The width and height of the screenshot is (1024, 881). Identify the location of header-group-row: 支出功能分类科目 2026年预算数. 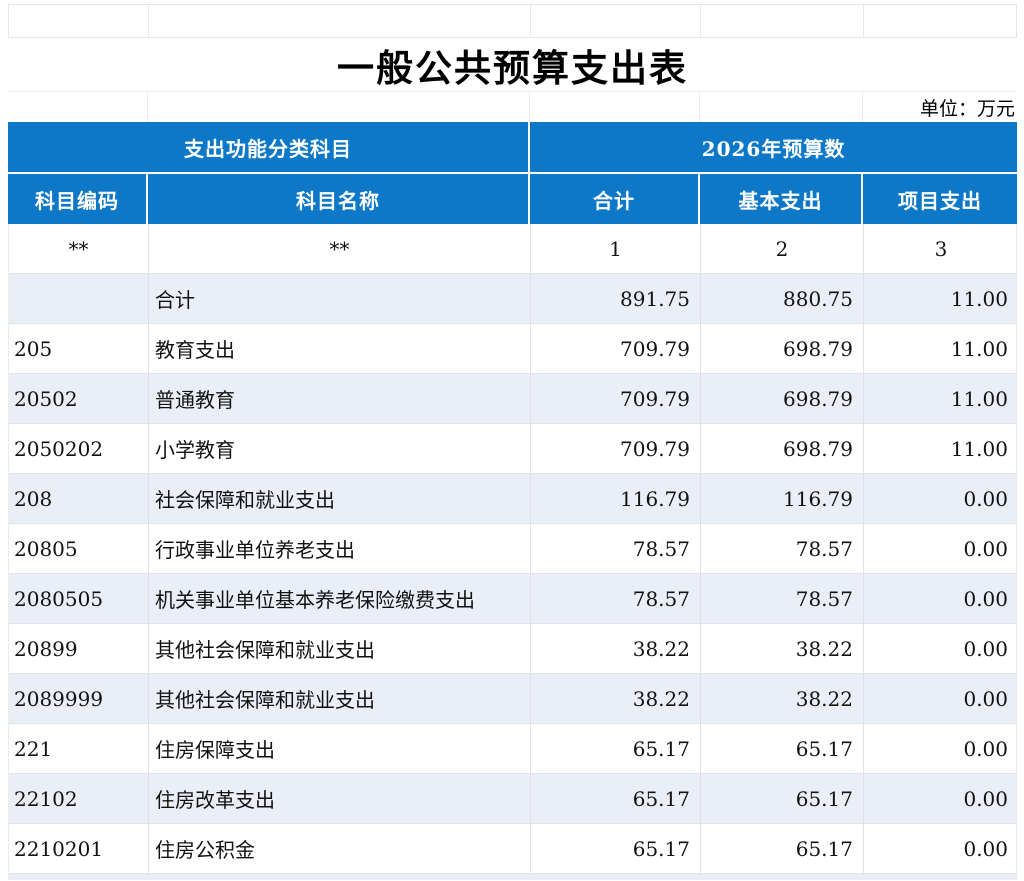
(512, 148).